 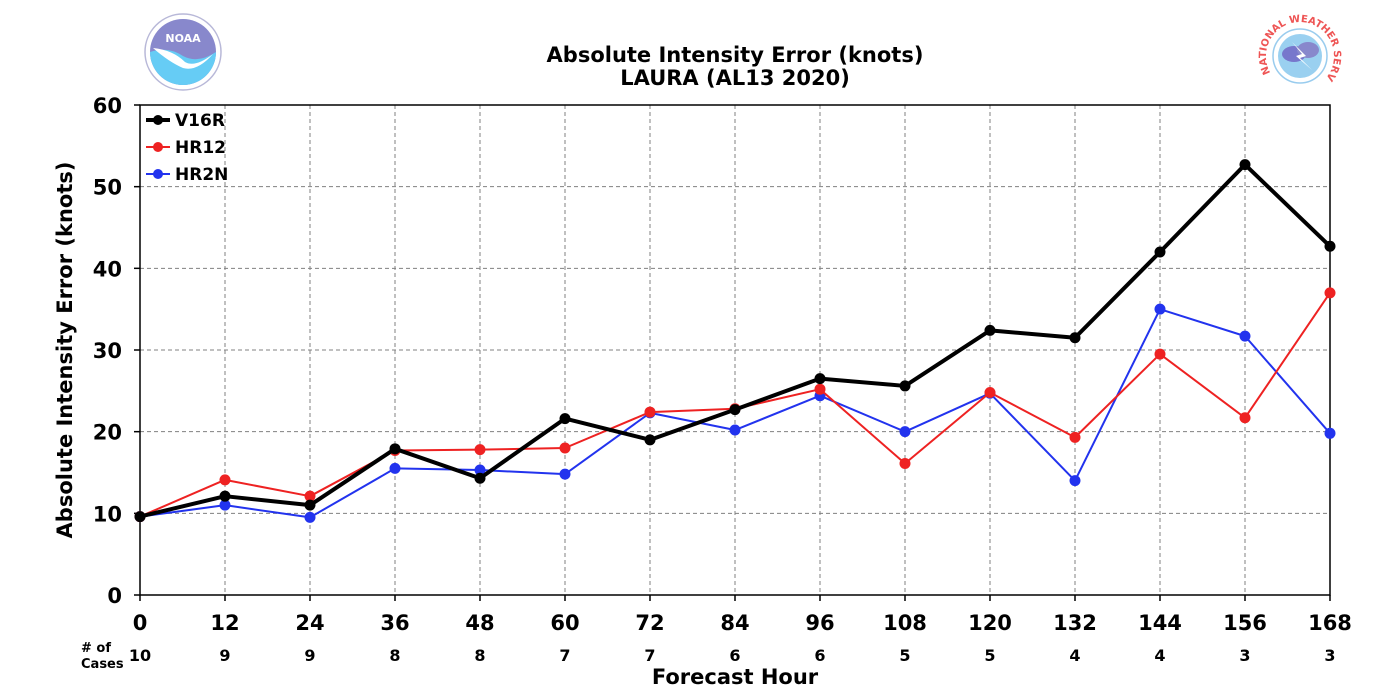 What do you see at coordinates (479, 623) in the screenshot?
I see `x-tick-label: 48` at bounding box center [479, 623].